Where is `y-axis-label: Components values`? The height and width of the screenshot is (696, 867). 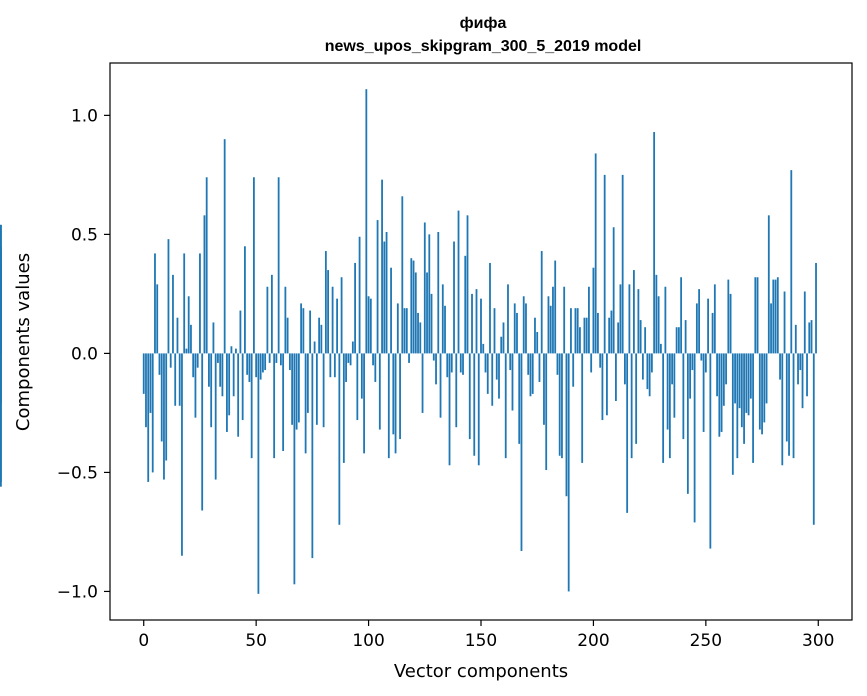
y-axis-label: Components values is located at coordinates (23, 342).